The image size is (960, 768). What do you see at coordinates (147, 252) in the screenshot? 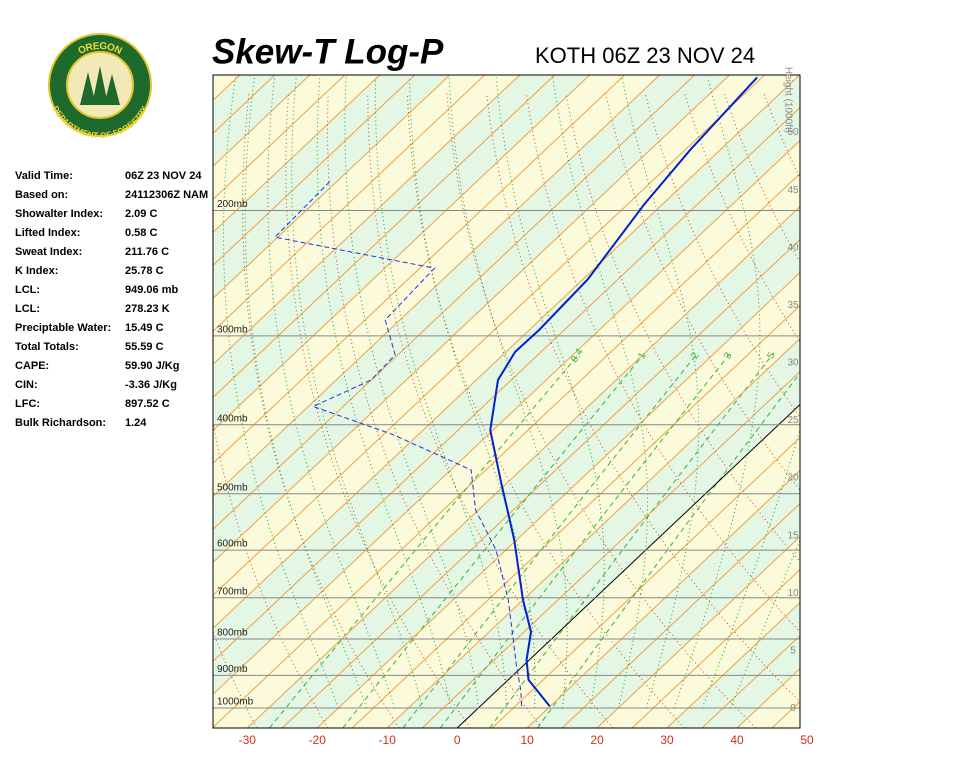
I see `index-value: 211.76 C` at bounding box center [147, 252].